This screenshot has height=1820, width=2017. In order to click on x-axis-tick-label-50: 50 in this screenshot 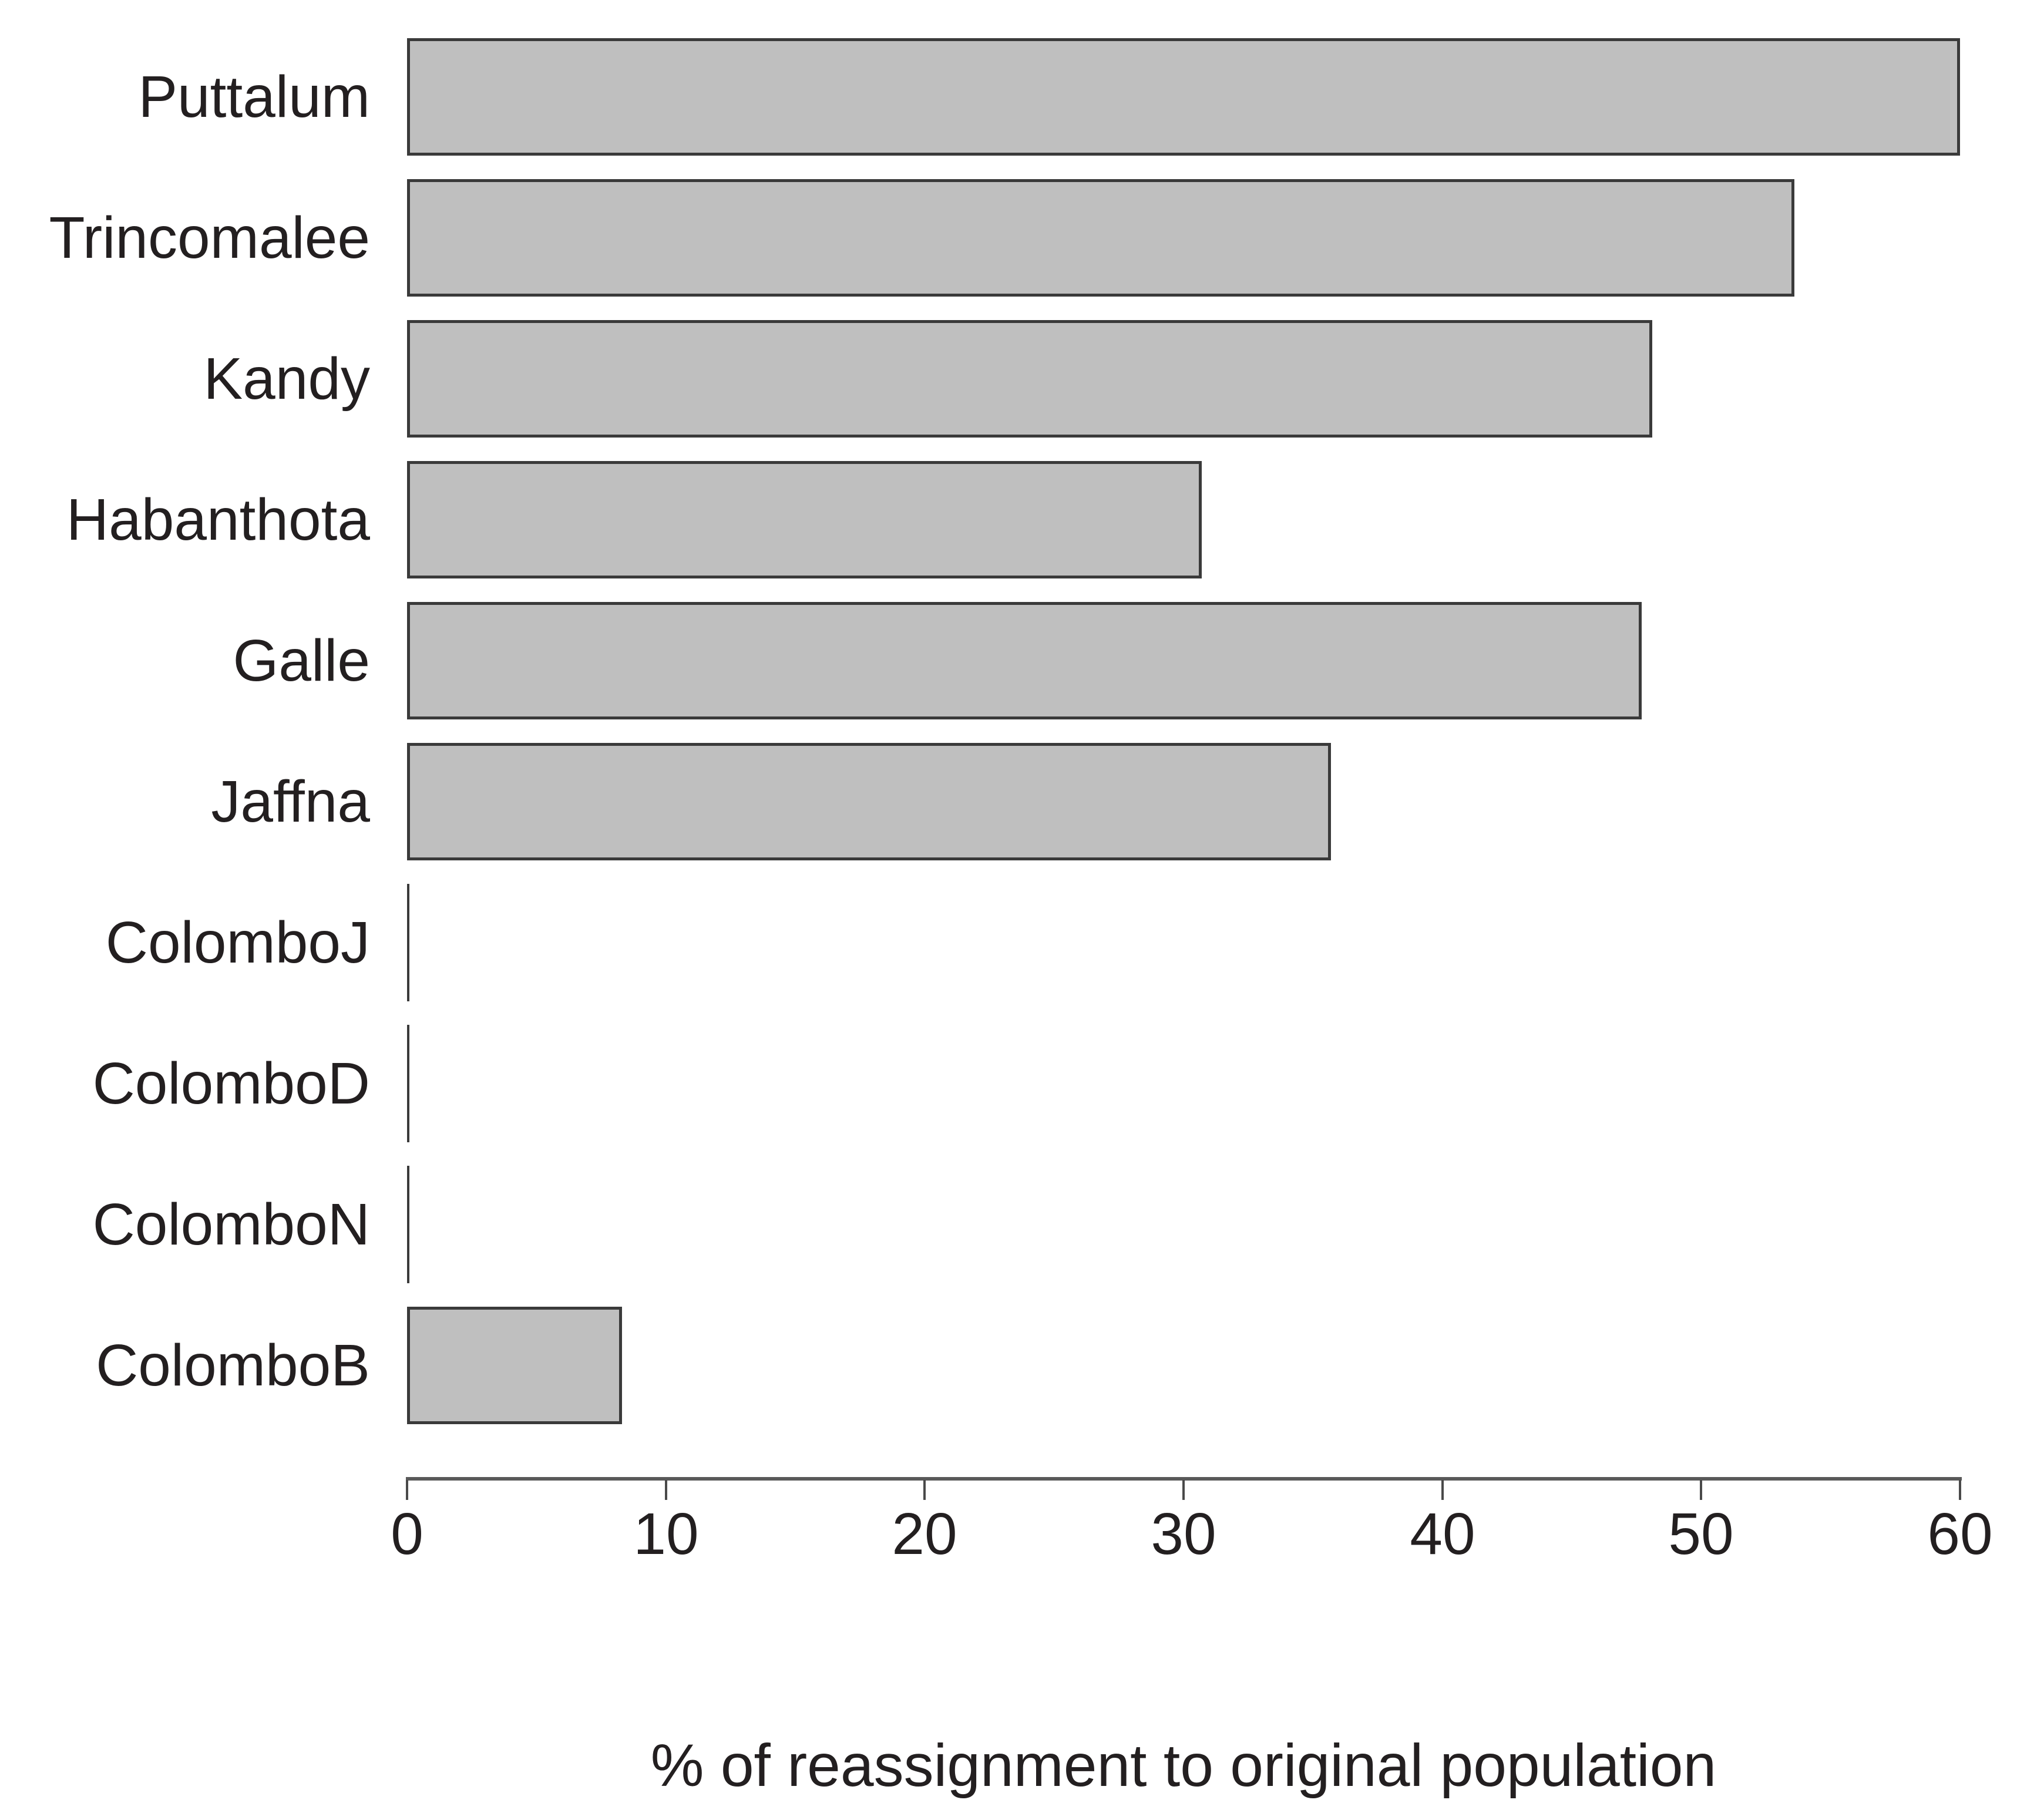, I will do `click(1701, 1534)`.